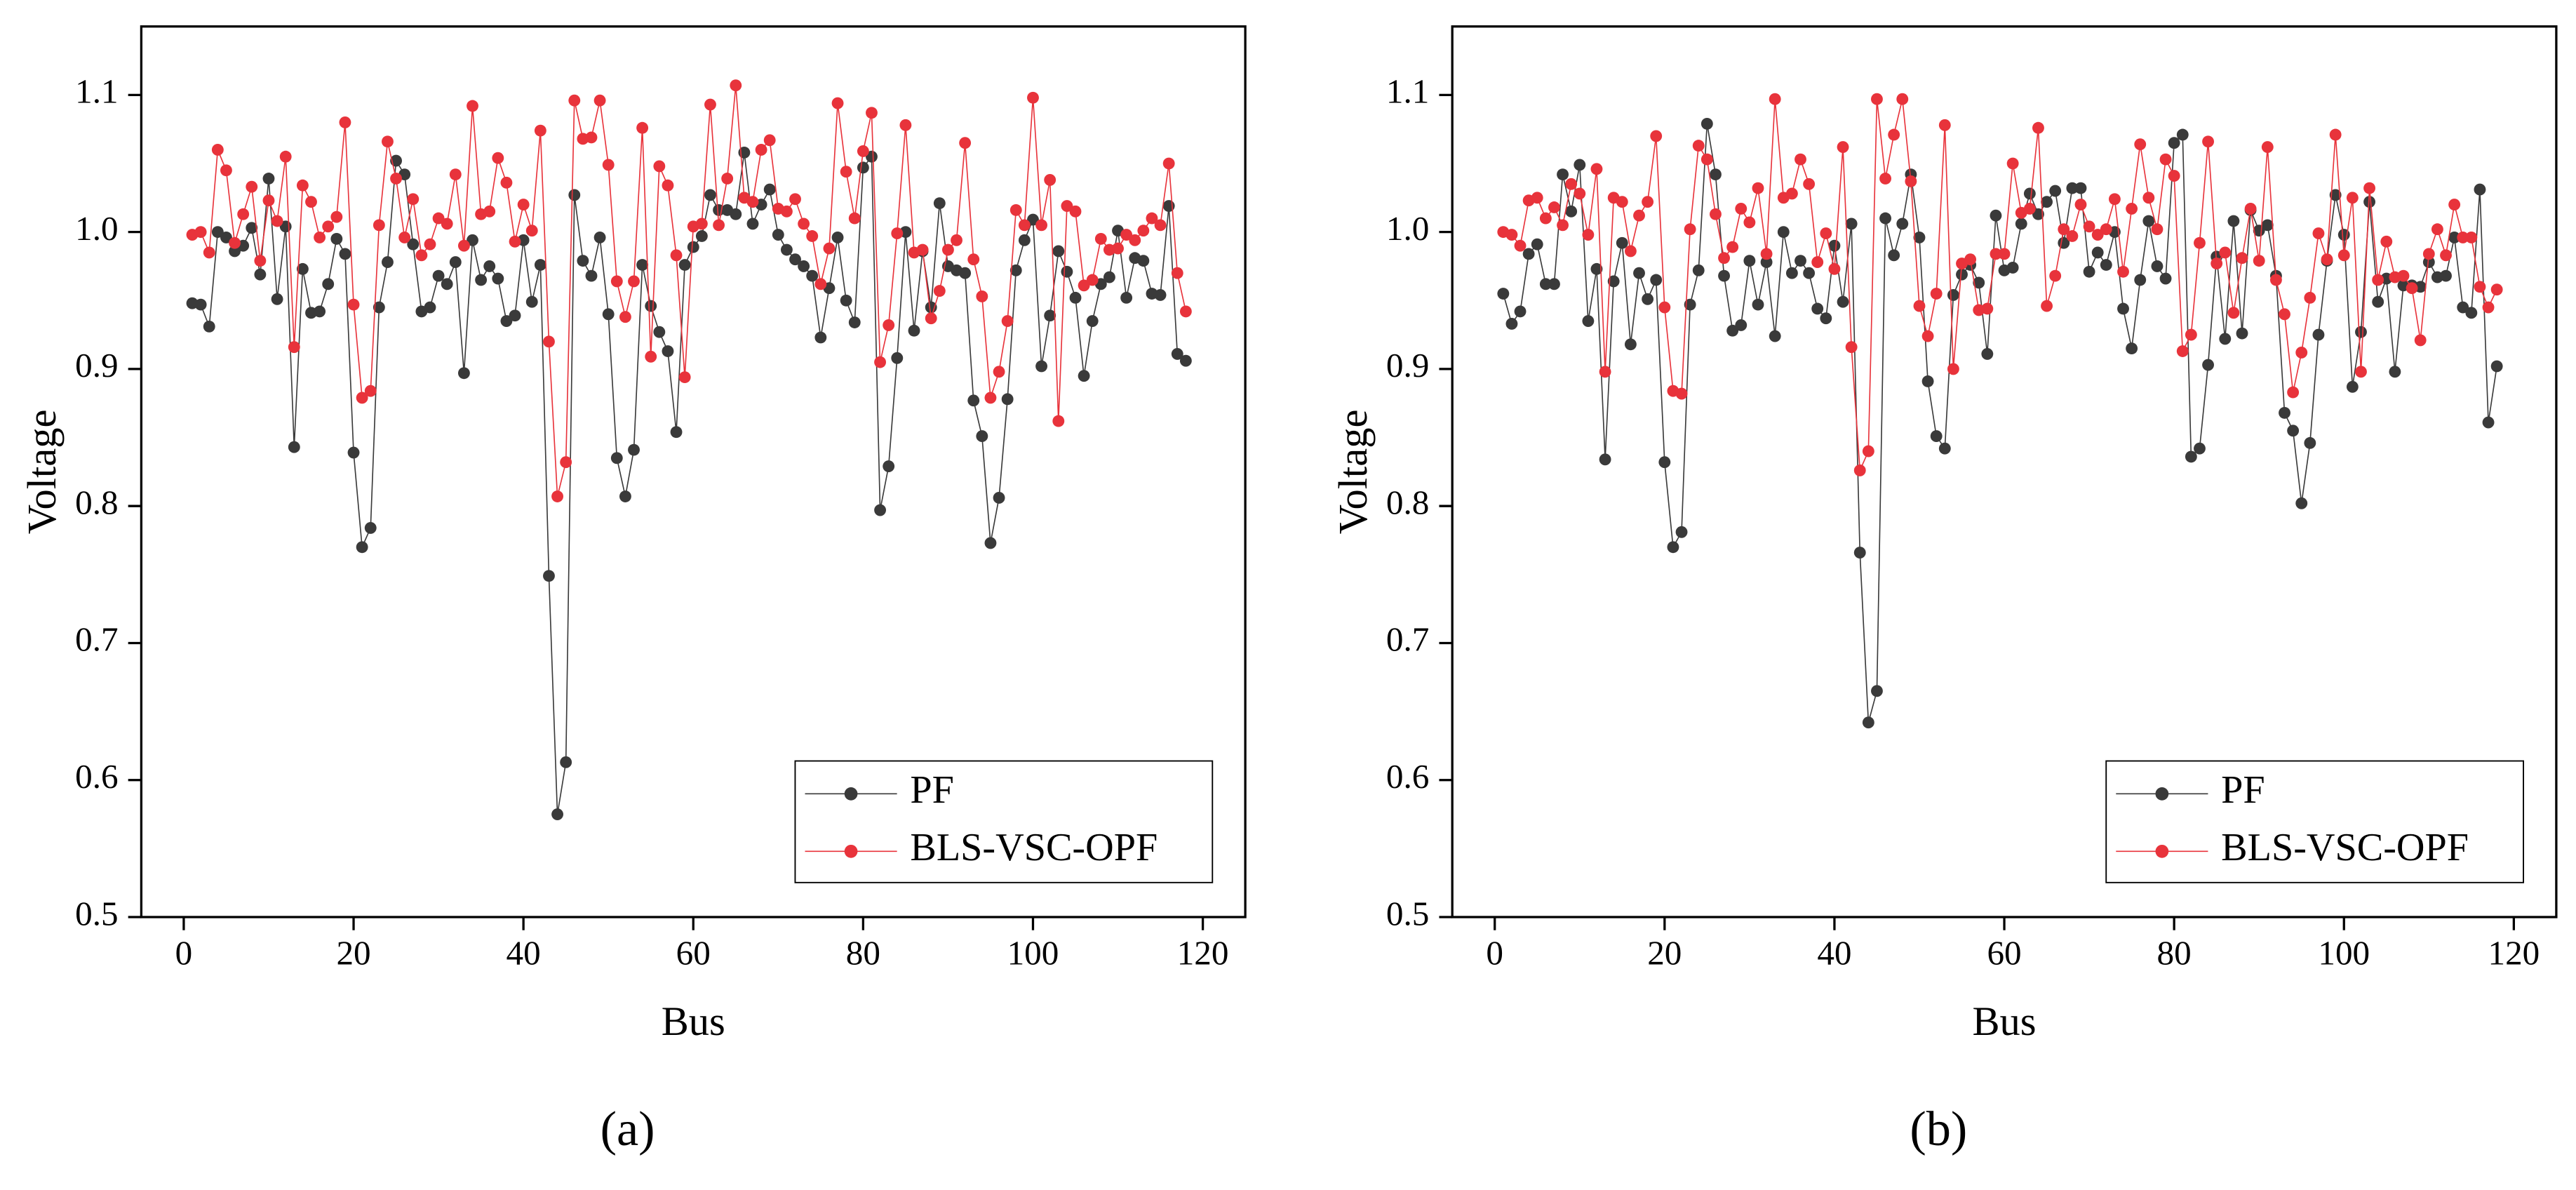 Image resolution: width=2576 pixels, height=1190 pixels. What do you see at coordinates (97, 91) in the screenshot?
I see `y-tick-label: 1.1` at bounding box center [97, 91].